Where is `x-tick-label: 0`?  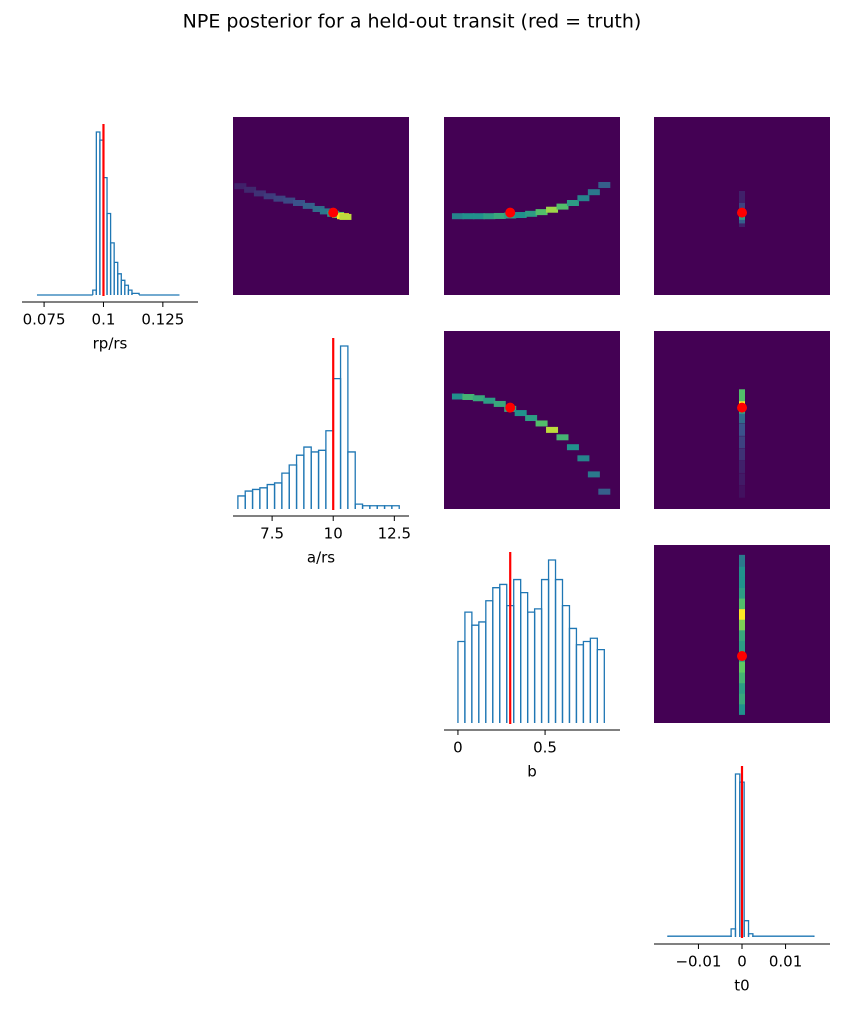
x-tick-label: 0 is located at coordinates (742, 962).